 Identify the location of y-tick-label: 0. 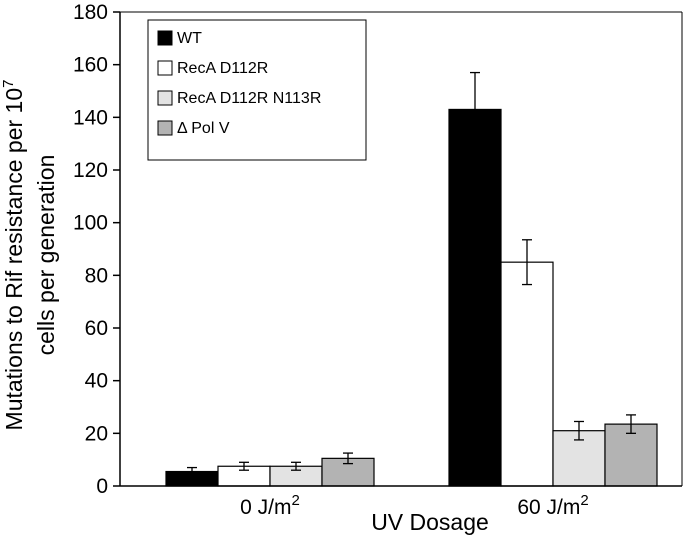
(102, 486).